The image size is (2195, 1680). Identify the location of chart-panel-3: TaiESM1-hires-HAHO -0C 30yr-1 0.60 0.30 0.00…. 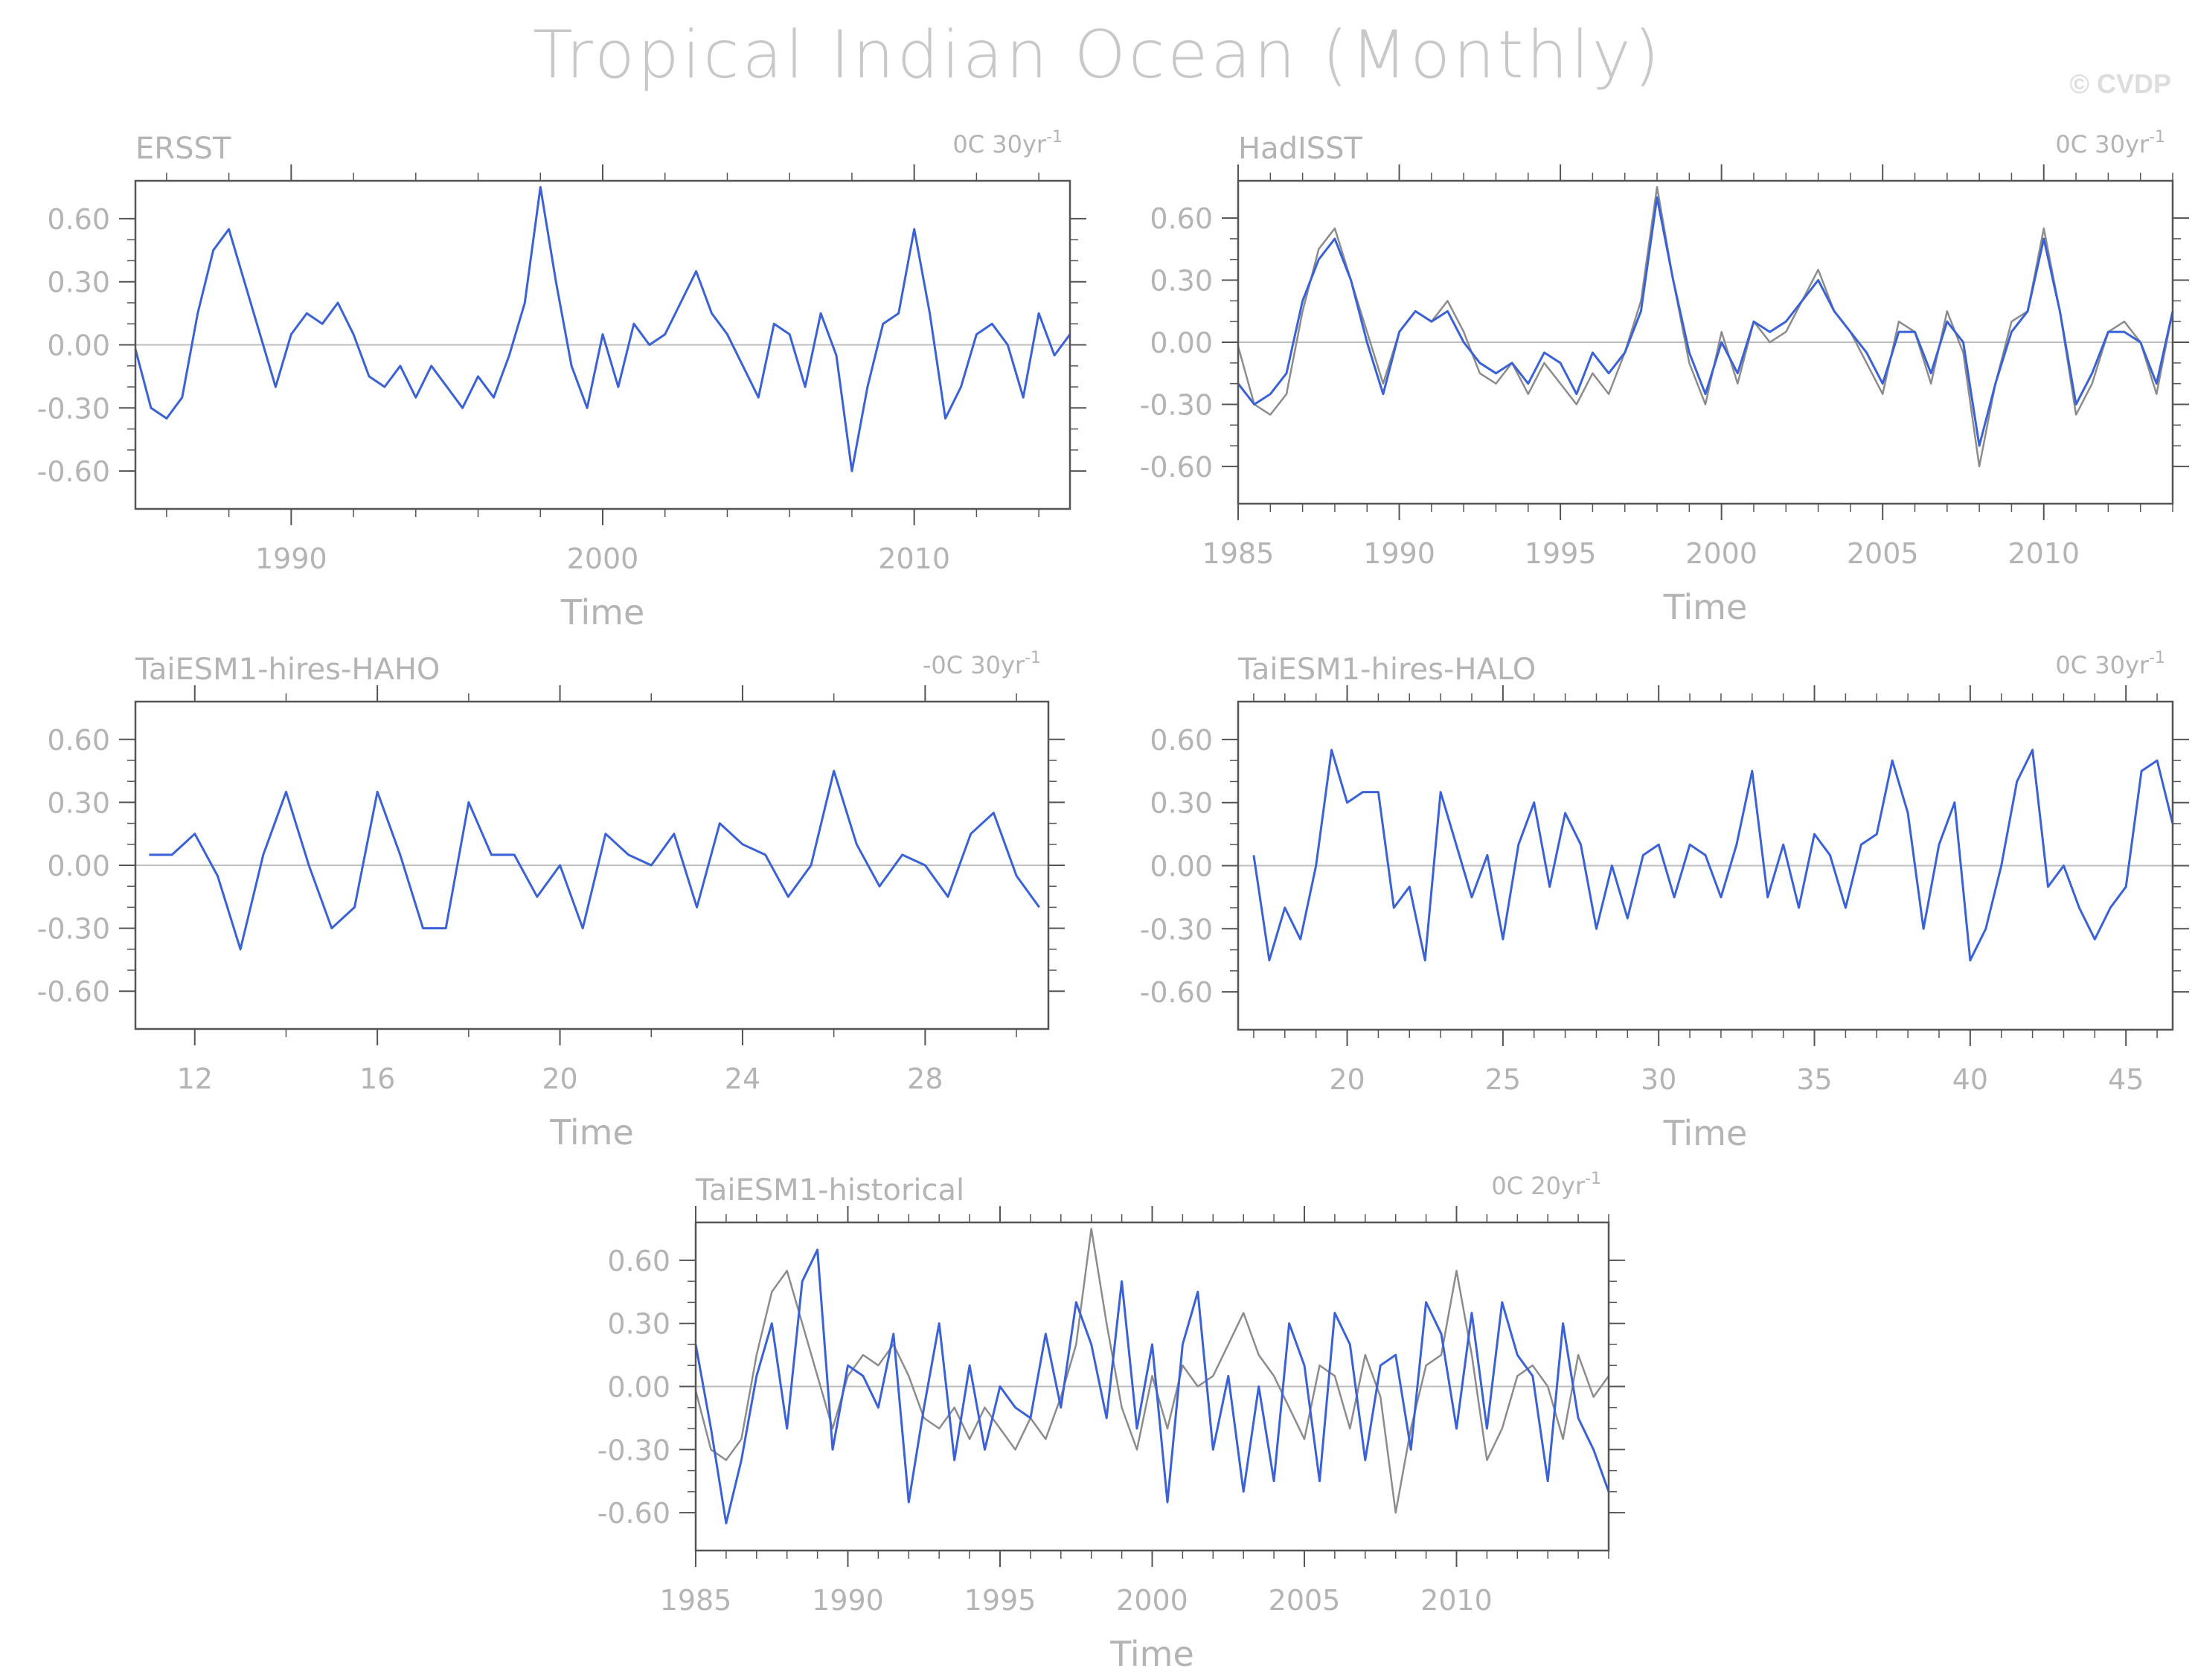
(551, 901).